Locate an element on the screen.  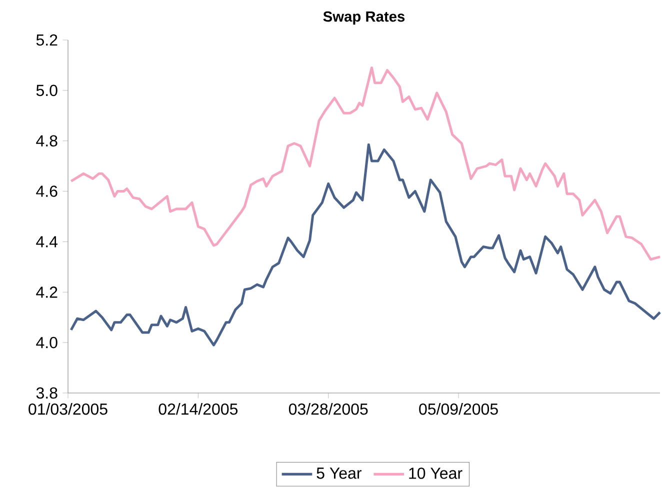
y-tick-label: 4.0 is located at coordinates (47, 342).